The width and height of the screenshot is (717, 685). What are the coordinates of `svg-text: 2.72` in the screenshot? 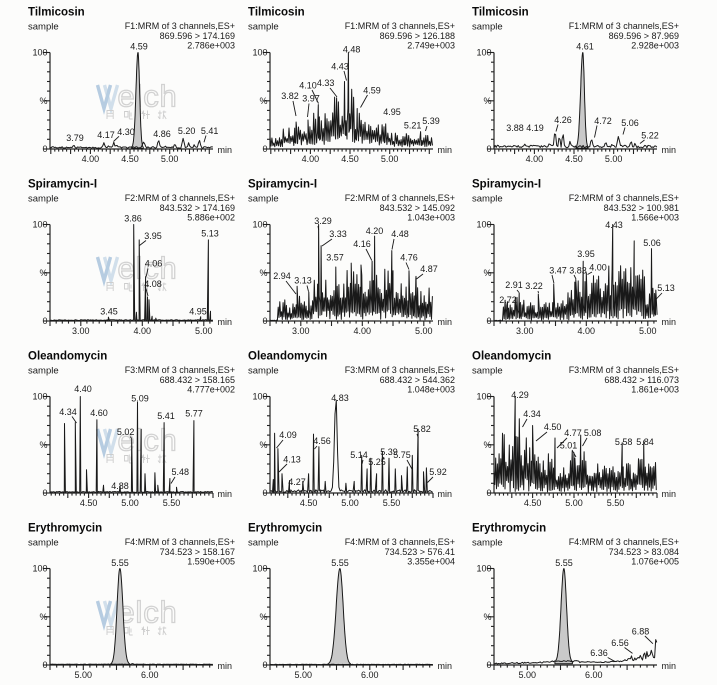 It's located at (508, 300).